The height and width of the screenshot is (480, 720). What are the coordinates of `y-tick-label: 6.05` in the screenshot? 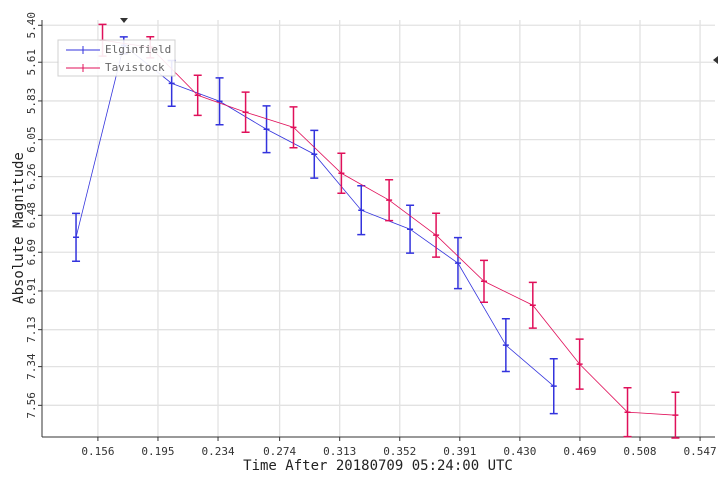 It's located at (31, 139).